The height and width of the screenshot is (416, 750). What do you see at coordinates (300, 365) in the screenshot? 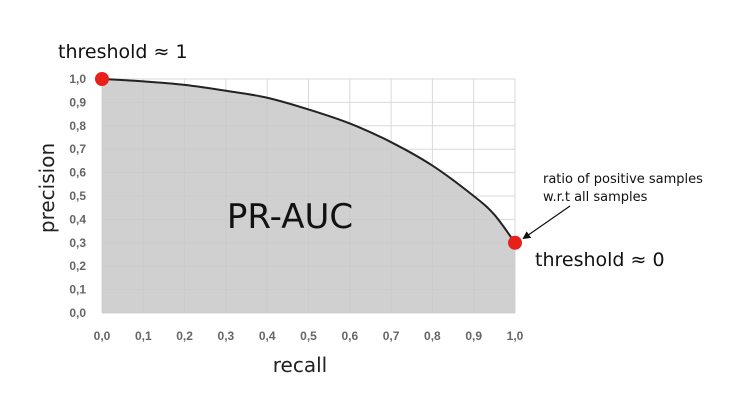
I see `x-axis-title: recall` at bounding box center [300, 365].